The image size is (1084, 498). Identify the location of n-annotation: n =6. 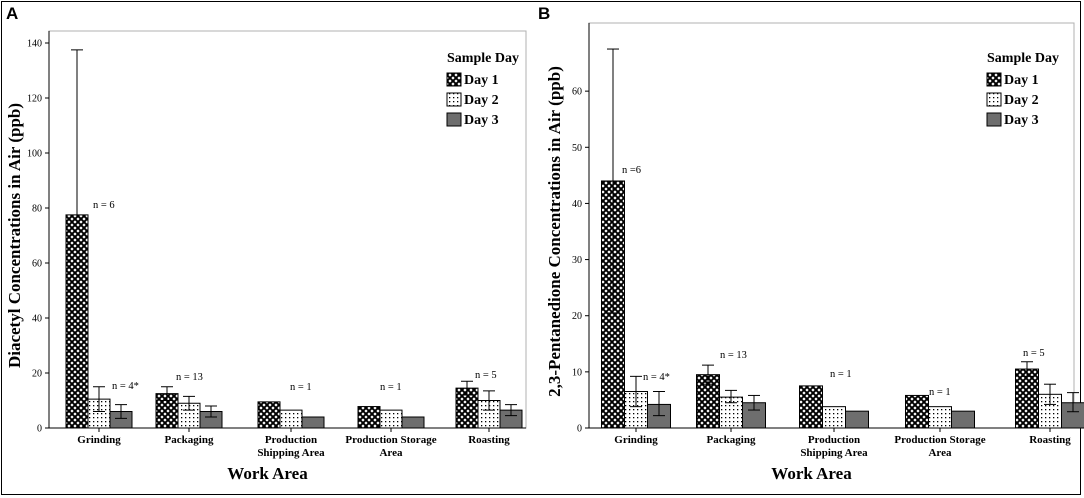
(631, 170).